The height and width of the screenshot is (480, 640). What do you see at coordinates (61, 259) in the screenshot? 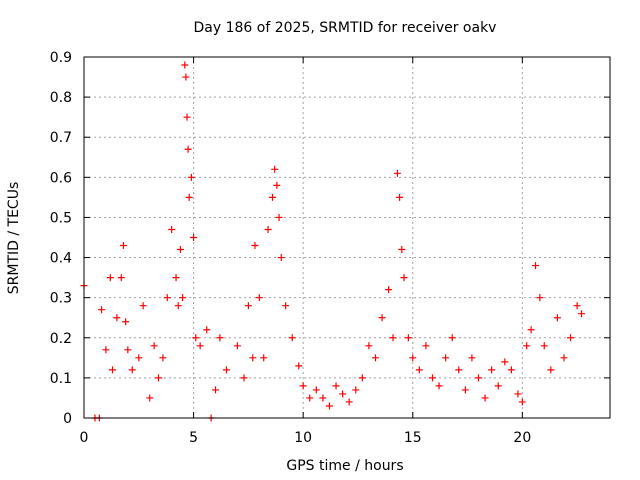
I see `y-tick-label: 0.4` at bounding box center [61, 259].